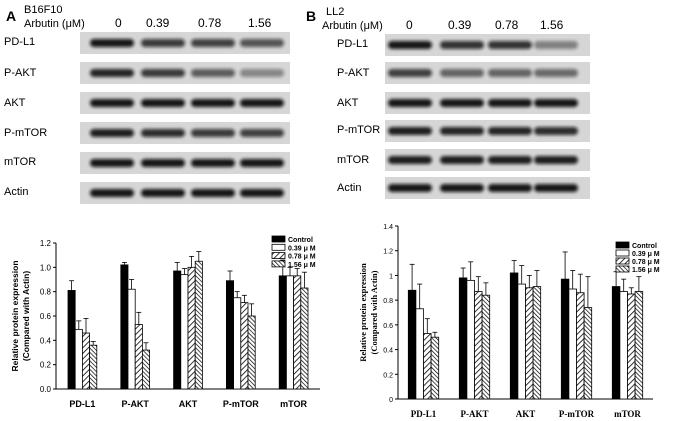 This screenshot has width=686, height=421. I want to click on panel-a-row-label: P-AKT, so click(20, 73).